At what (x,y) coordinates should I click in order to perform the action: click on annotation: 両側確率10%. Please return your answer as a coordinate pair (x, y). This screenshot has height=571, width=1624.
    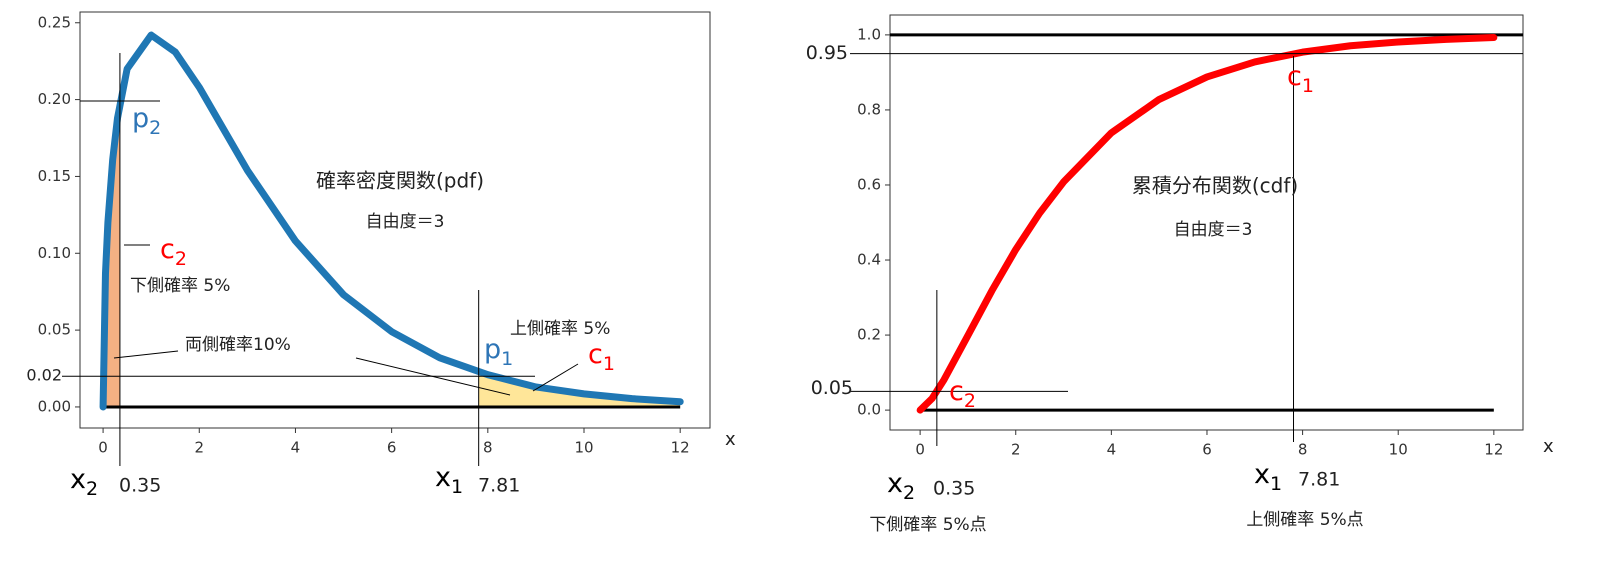
    Looking at the image, I should click on (238, 345).